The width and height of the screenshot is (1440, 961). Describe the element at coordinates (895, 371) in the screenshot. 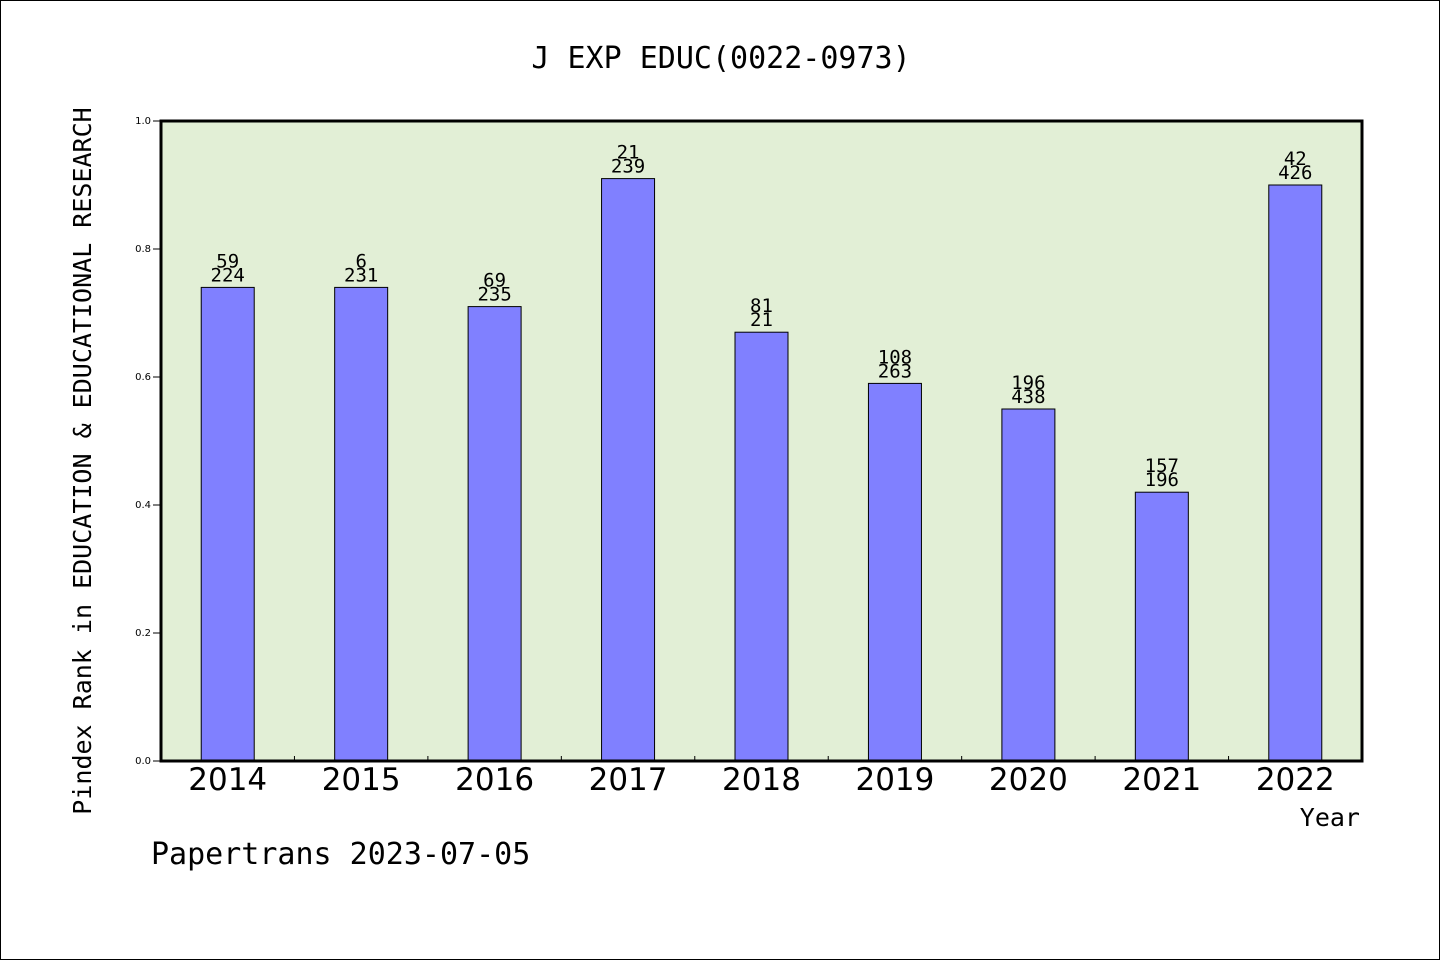

I see `bar-label-bottom-2019: 263` at that location.